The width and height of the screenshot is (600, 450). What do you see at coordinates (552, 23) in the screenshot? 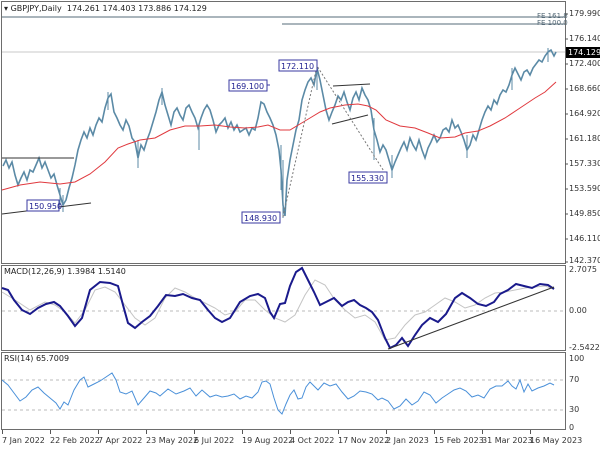
I see `fe-100-label: FE 100.0` at bounding box center [552, 23].